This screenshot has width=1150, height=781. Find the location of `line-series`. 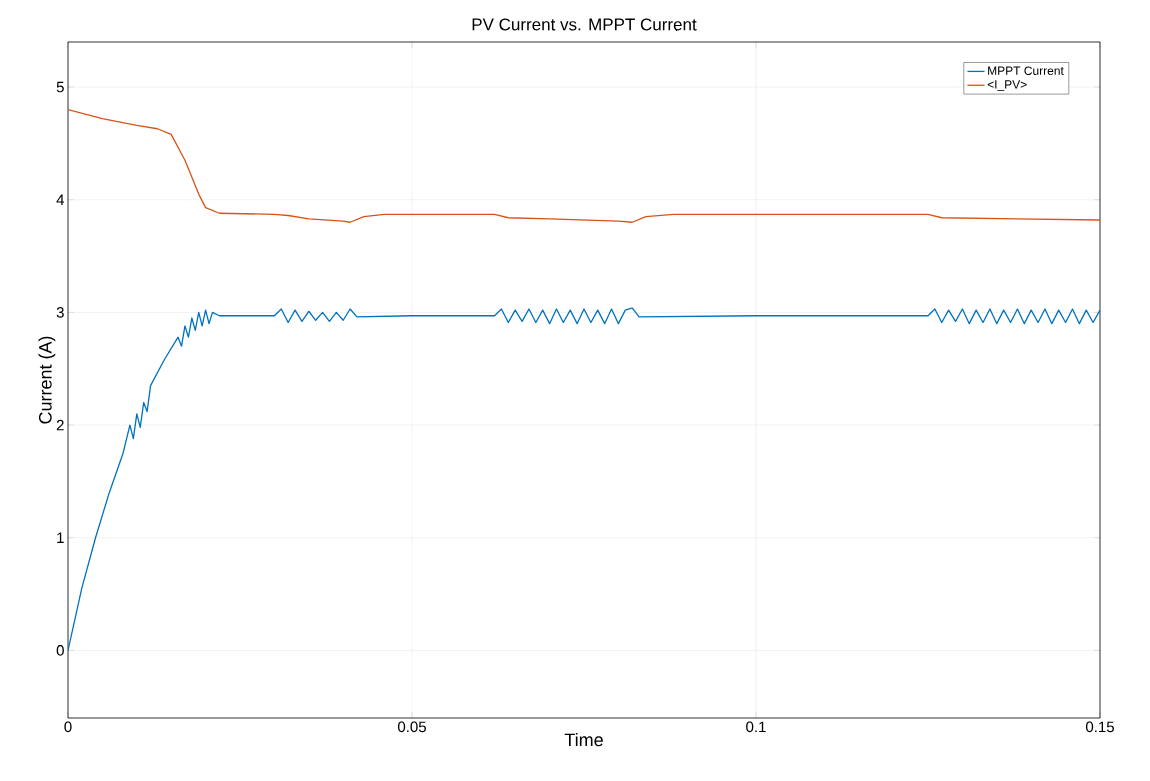

line-series is located at coordinates (584, 165).